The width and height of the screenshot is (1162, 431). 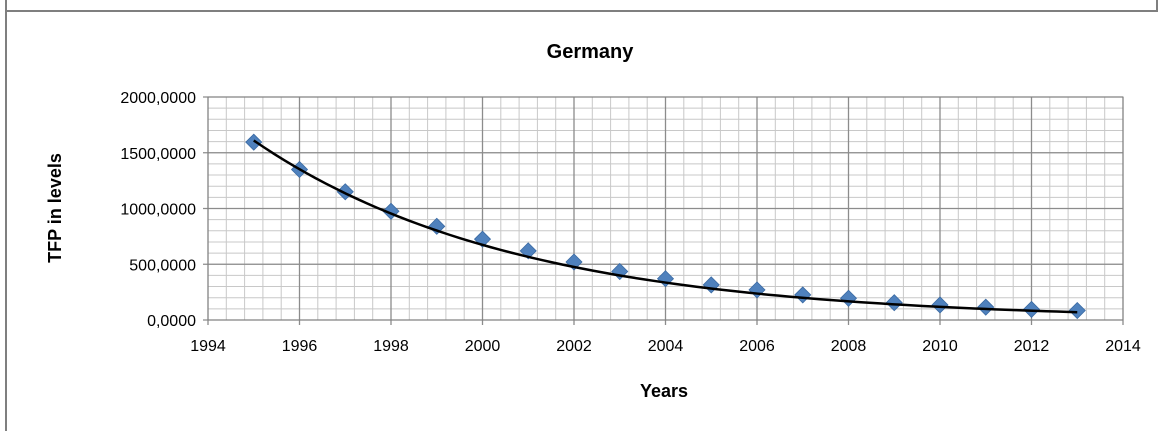 What do you see at coordinates (300, 346) in the screenshot?
I see `x-tick-label: 1996` at bounding box center [300, 346].